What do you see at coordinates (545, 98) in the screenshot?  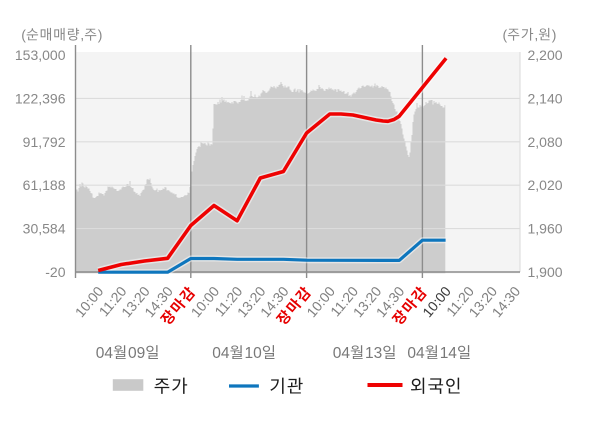 I see `svg-text: 2,140` at bounding box center [545, 98].